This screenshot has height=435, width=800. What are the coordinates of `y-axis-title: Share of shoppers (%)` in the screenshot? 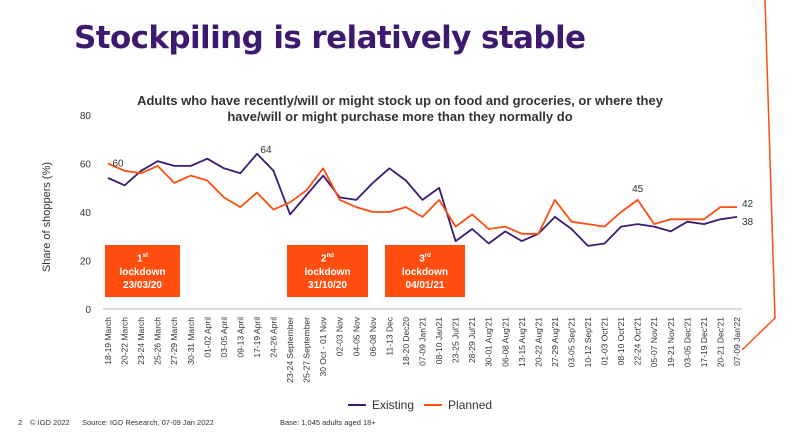 It's located at (47, 217).